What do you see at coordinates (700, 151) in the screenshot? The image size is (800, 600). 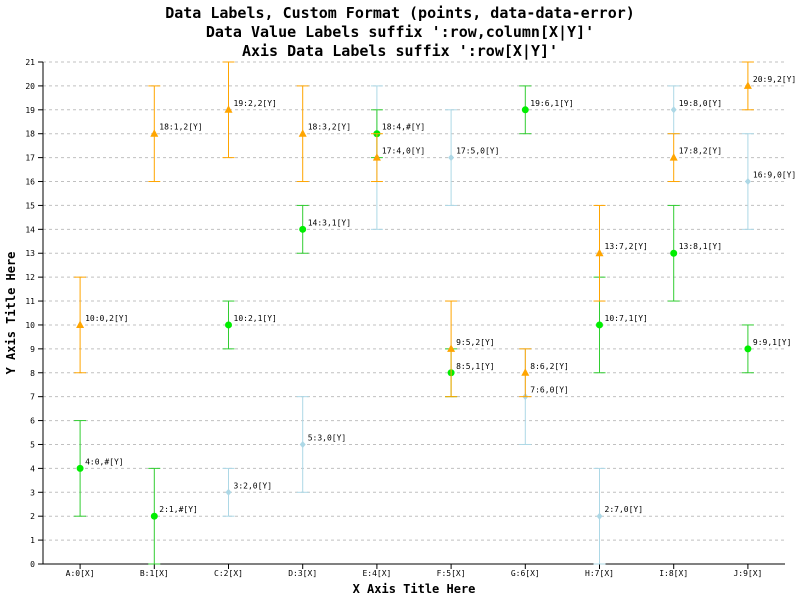 I see `point-s2-8-label: 17:8,2[Y]` at bounding box center [700, 151].